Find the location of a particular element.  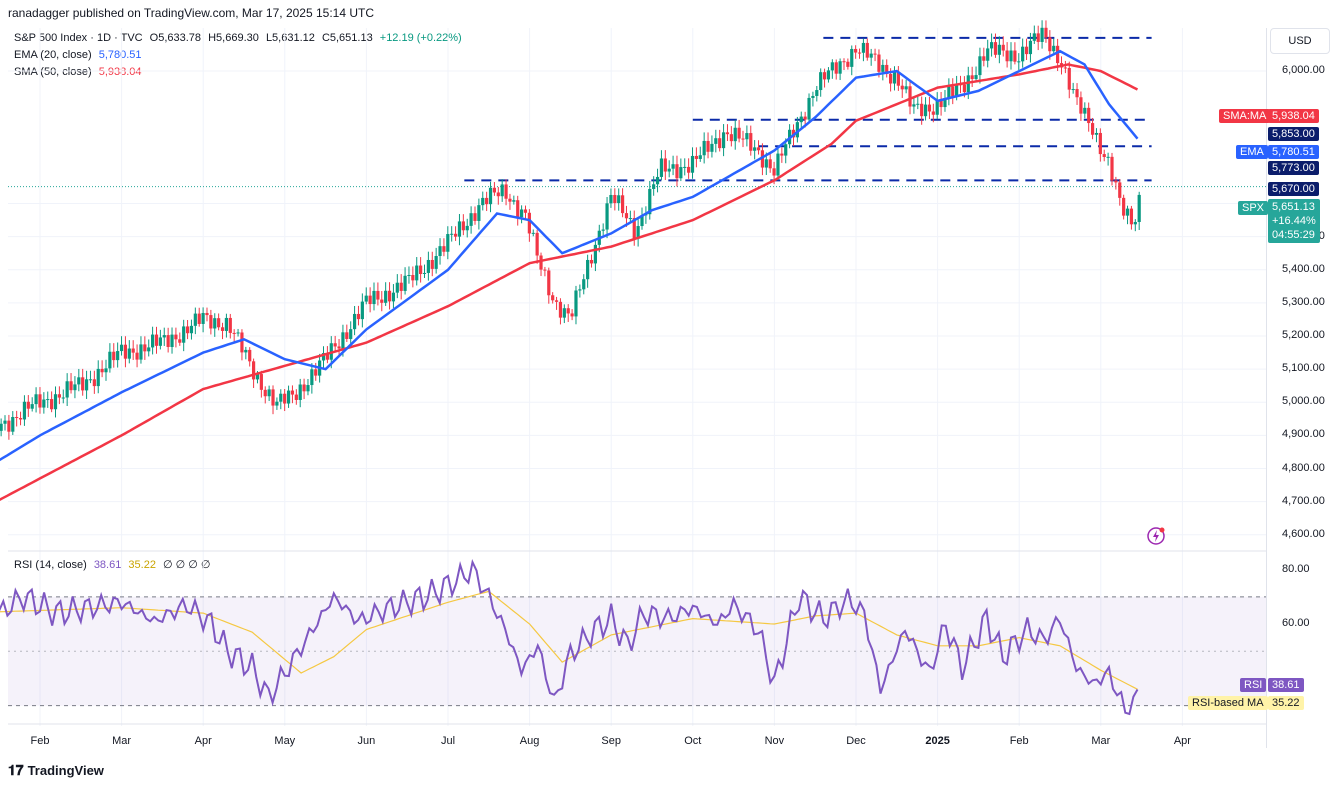

spx-change: +16.44% is located at coordinates (1294, 221).